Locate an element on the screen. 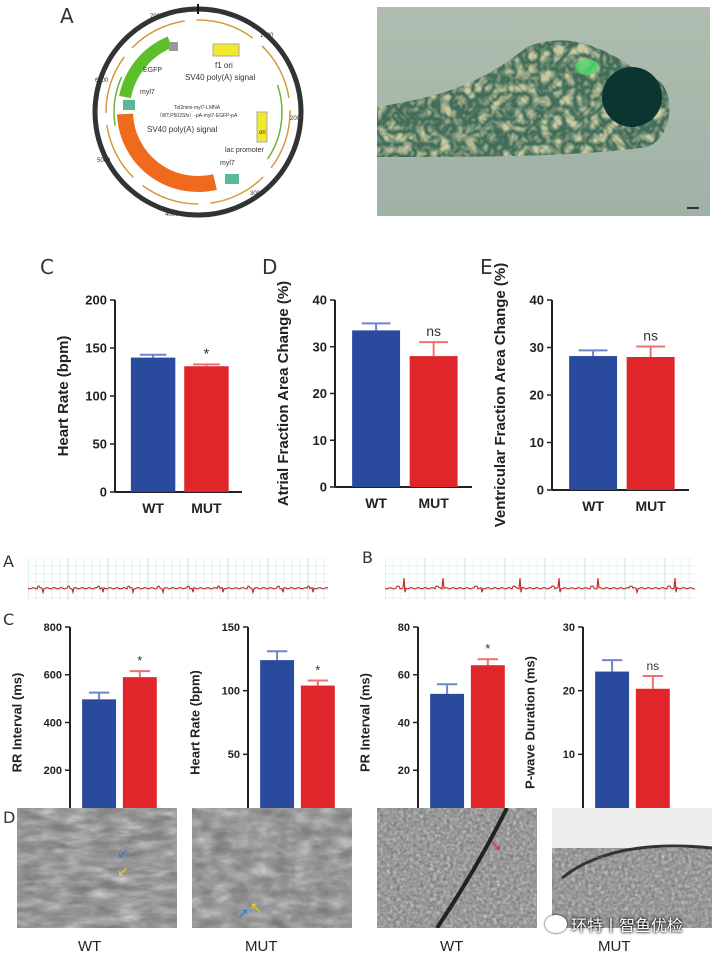 The width and height of the screenshot is (716, 957). tem-image-mut-muscle: ↗ ↖ is located at coordinates (272, 868).